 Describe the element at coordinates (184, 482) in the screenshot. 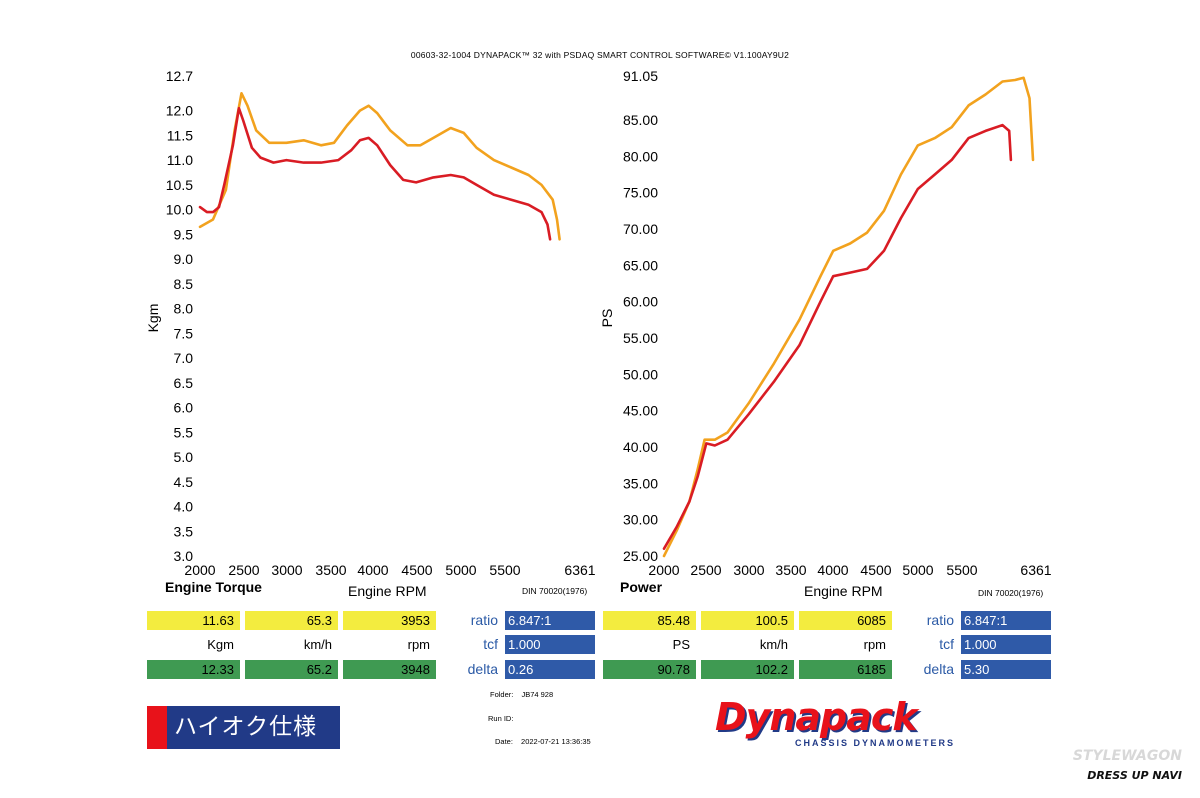

I see `torque-y-tick-label: 4.5` at that location.